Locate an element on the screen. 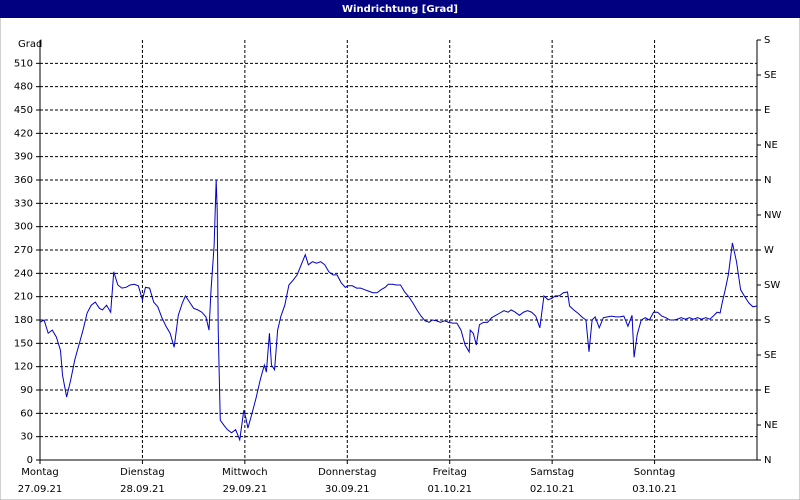  y-tick-label: 120 is located at coordinates (23, 367).